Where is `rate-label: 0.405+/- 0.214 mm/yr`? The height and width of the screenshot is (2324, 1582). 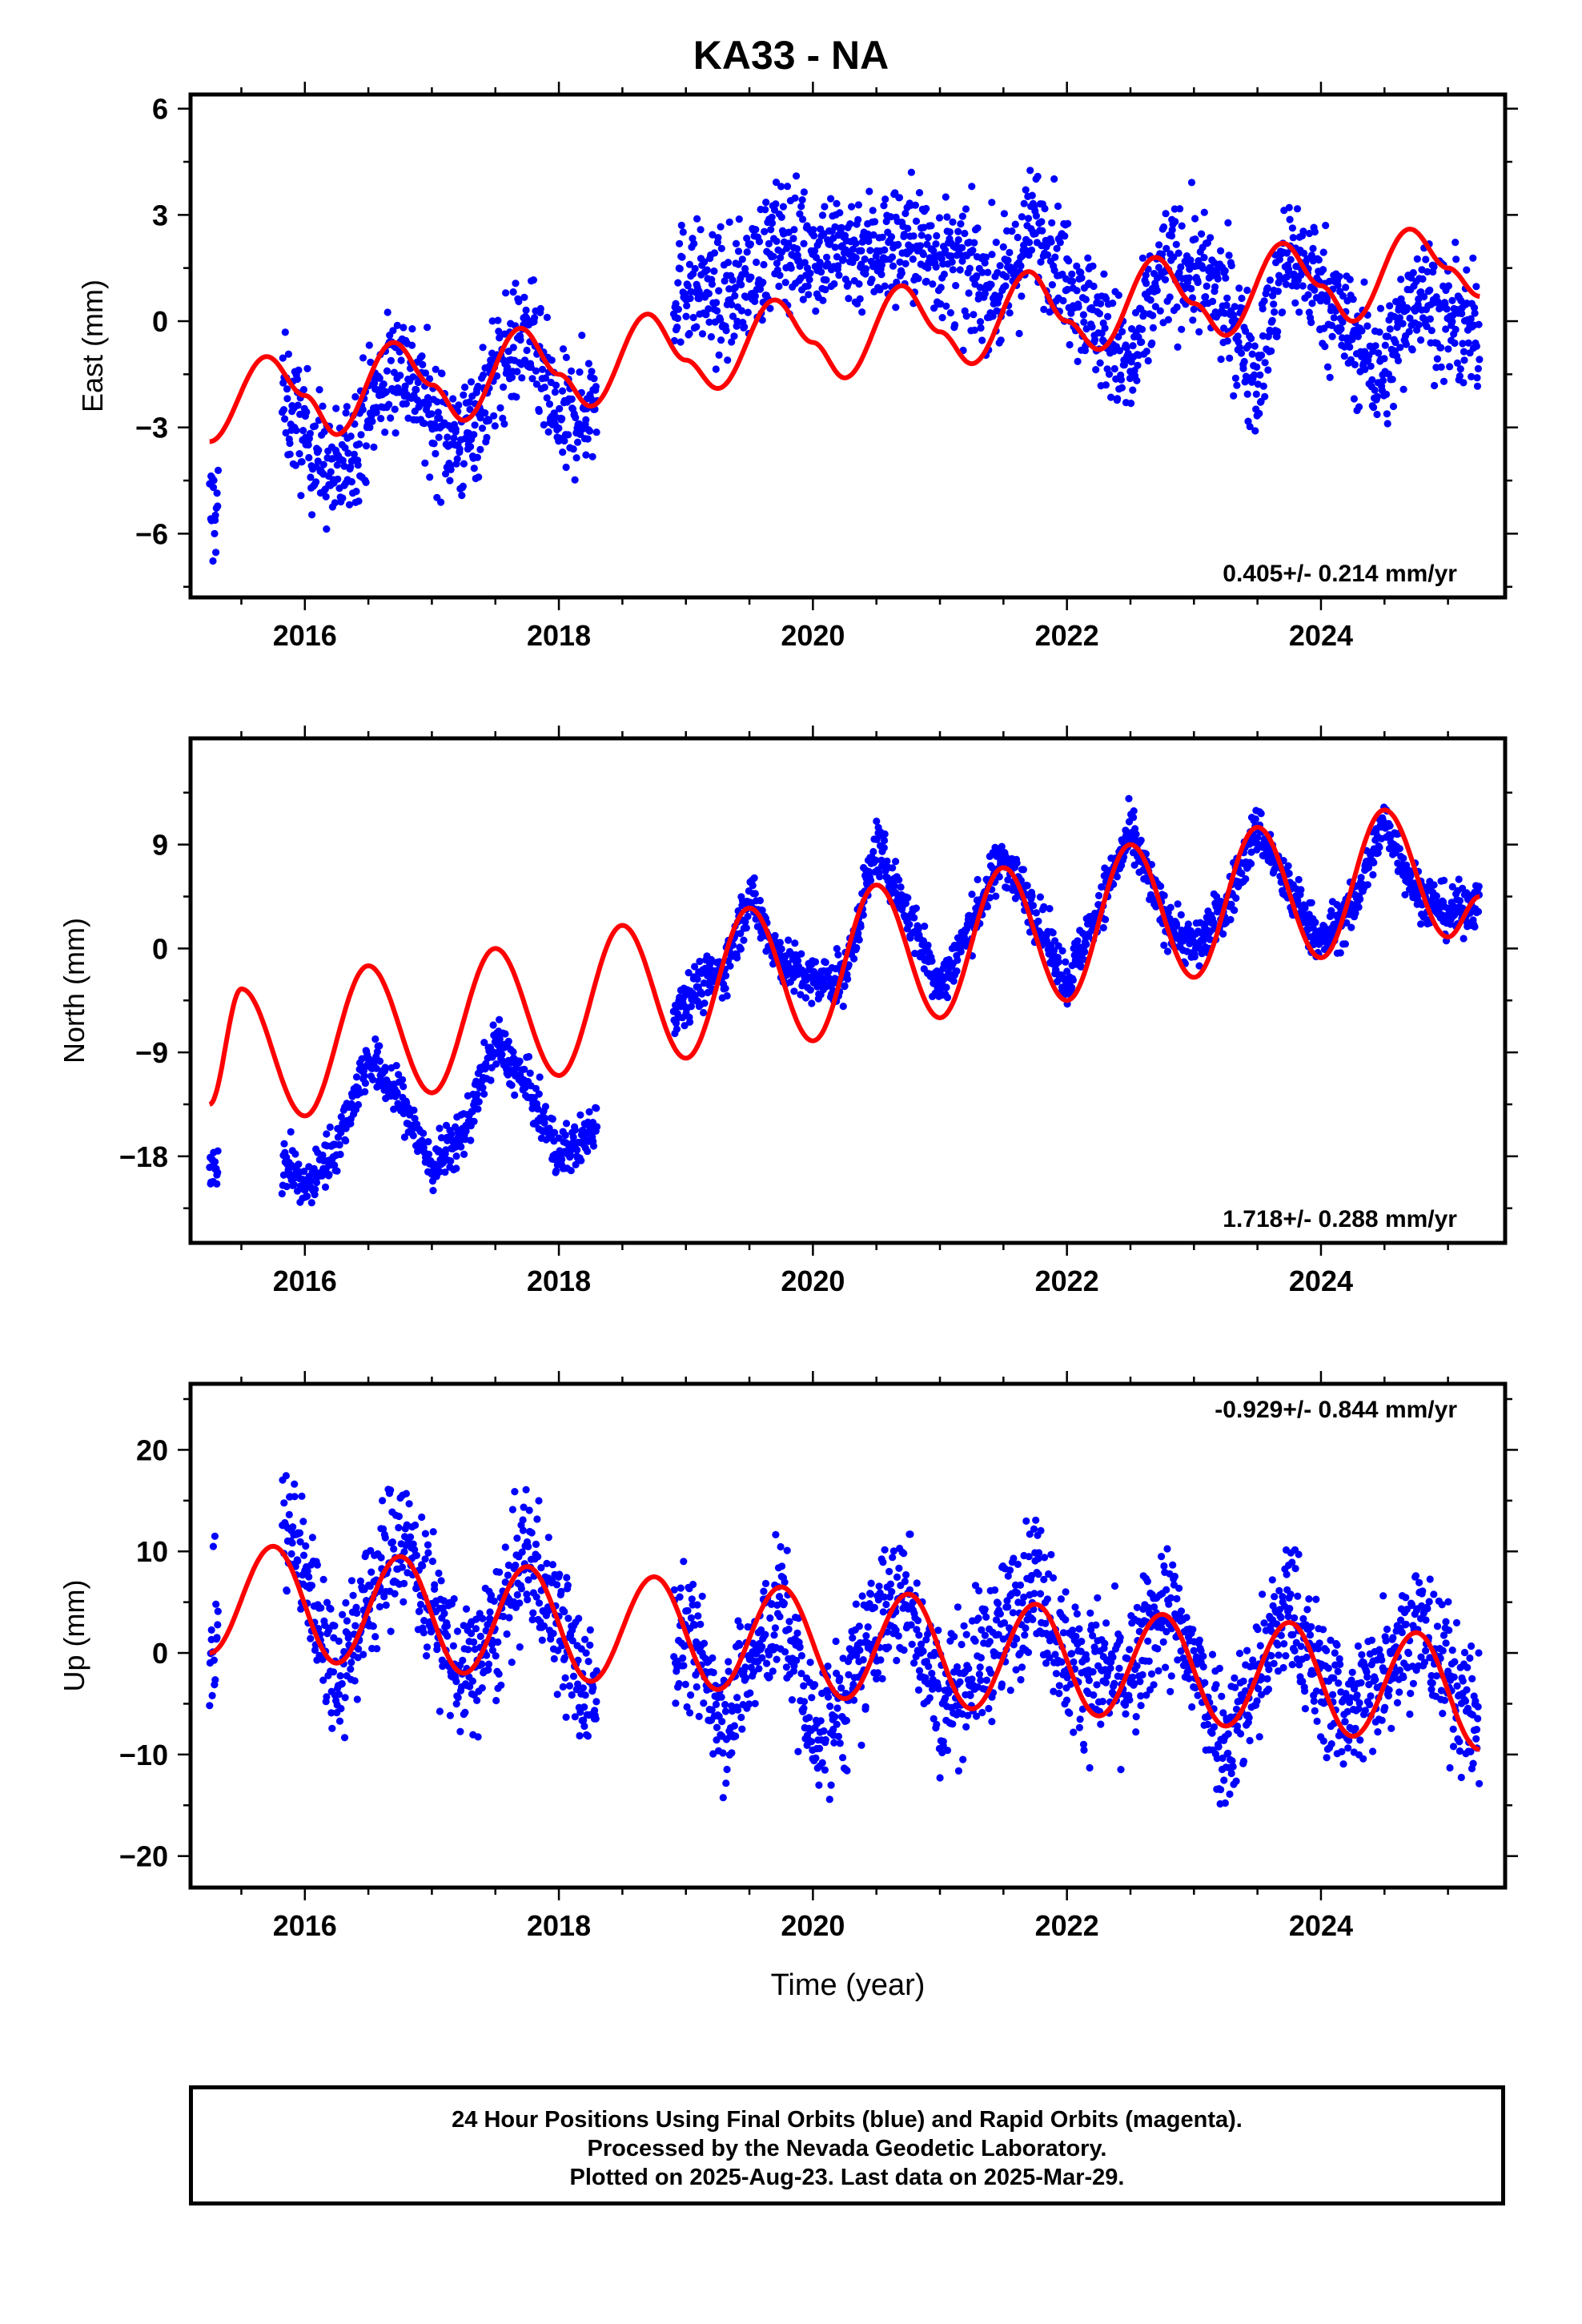
rate-label: 0.405+/- 0.214 mm/yr is located at coordinates (1340, 574).